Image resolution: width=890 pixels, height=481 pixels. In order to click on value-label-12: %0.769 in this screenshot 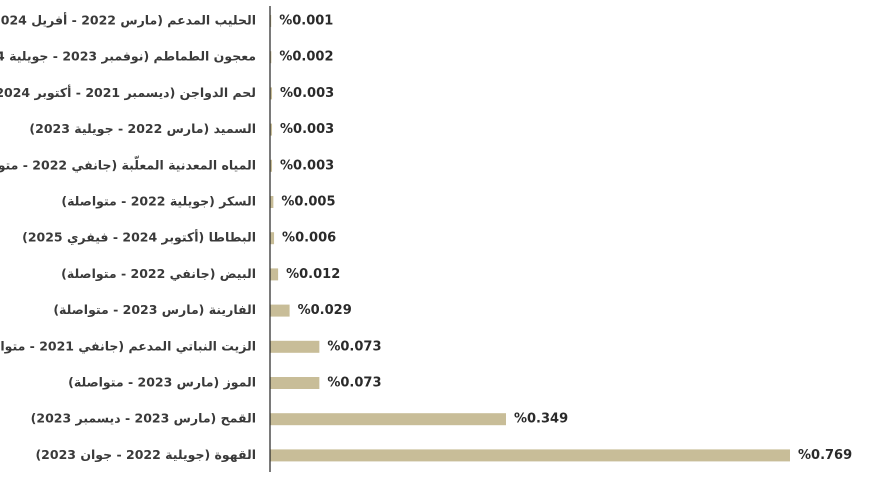, I will do `click(825, 455)`.